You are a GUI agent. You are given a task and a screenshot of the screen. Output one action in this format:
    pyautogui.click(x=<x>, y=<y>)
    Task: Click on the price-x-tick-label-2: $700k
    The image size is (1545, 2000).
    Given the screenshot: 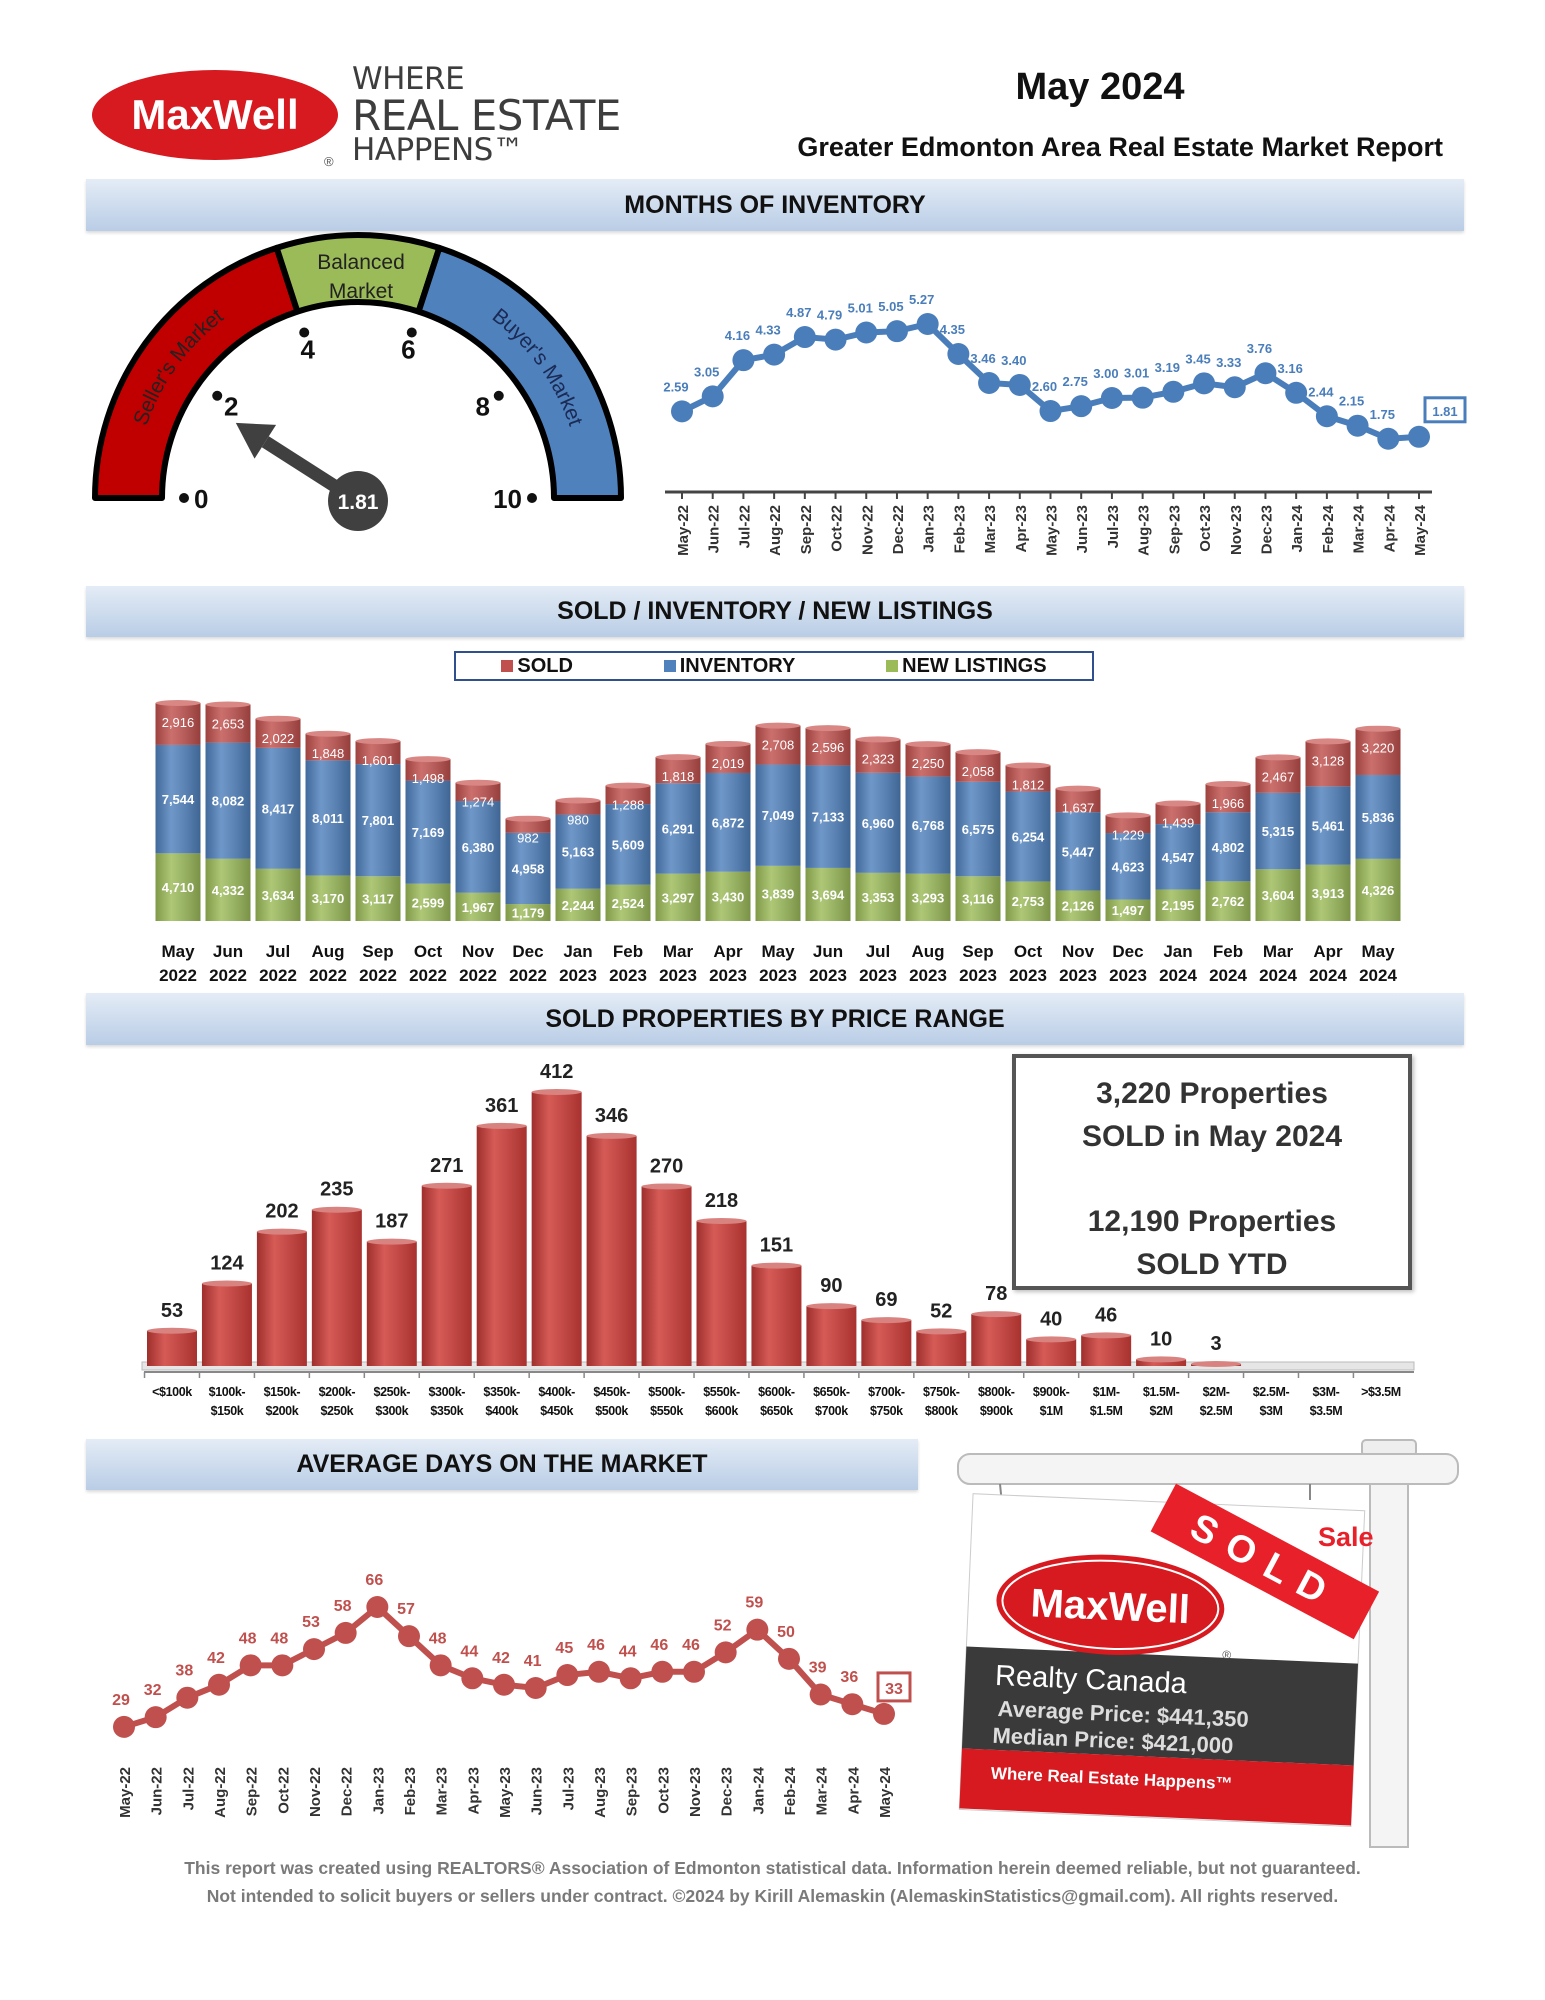 What is the action you would take?
    pyautogui.click(x=831, y=1411)
    